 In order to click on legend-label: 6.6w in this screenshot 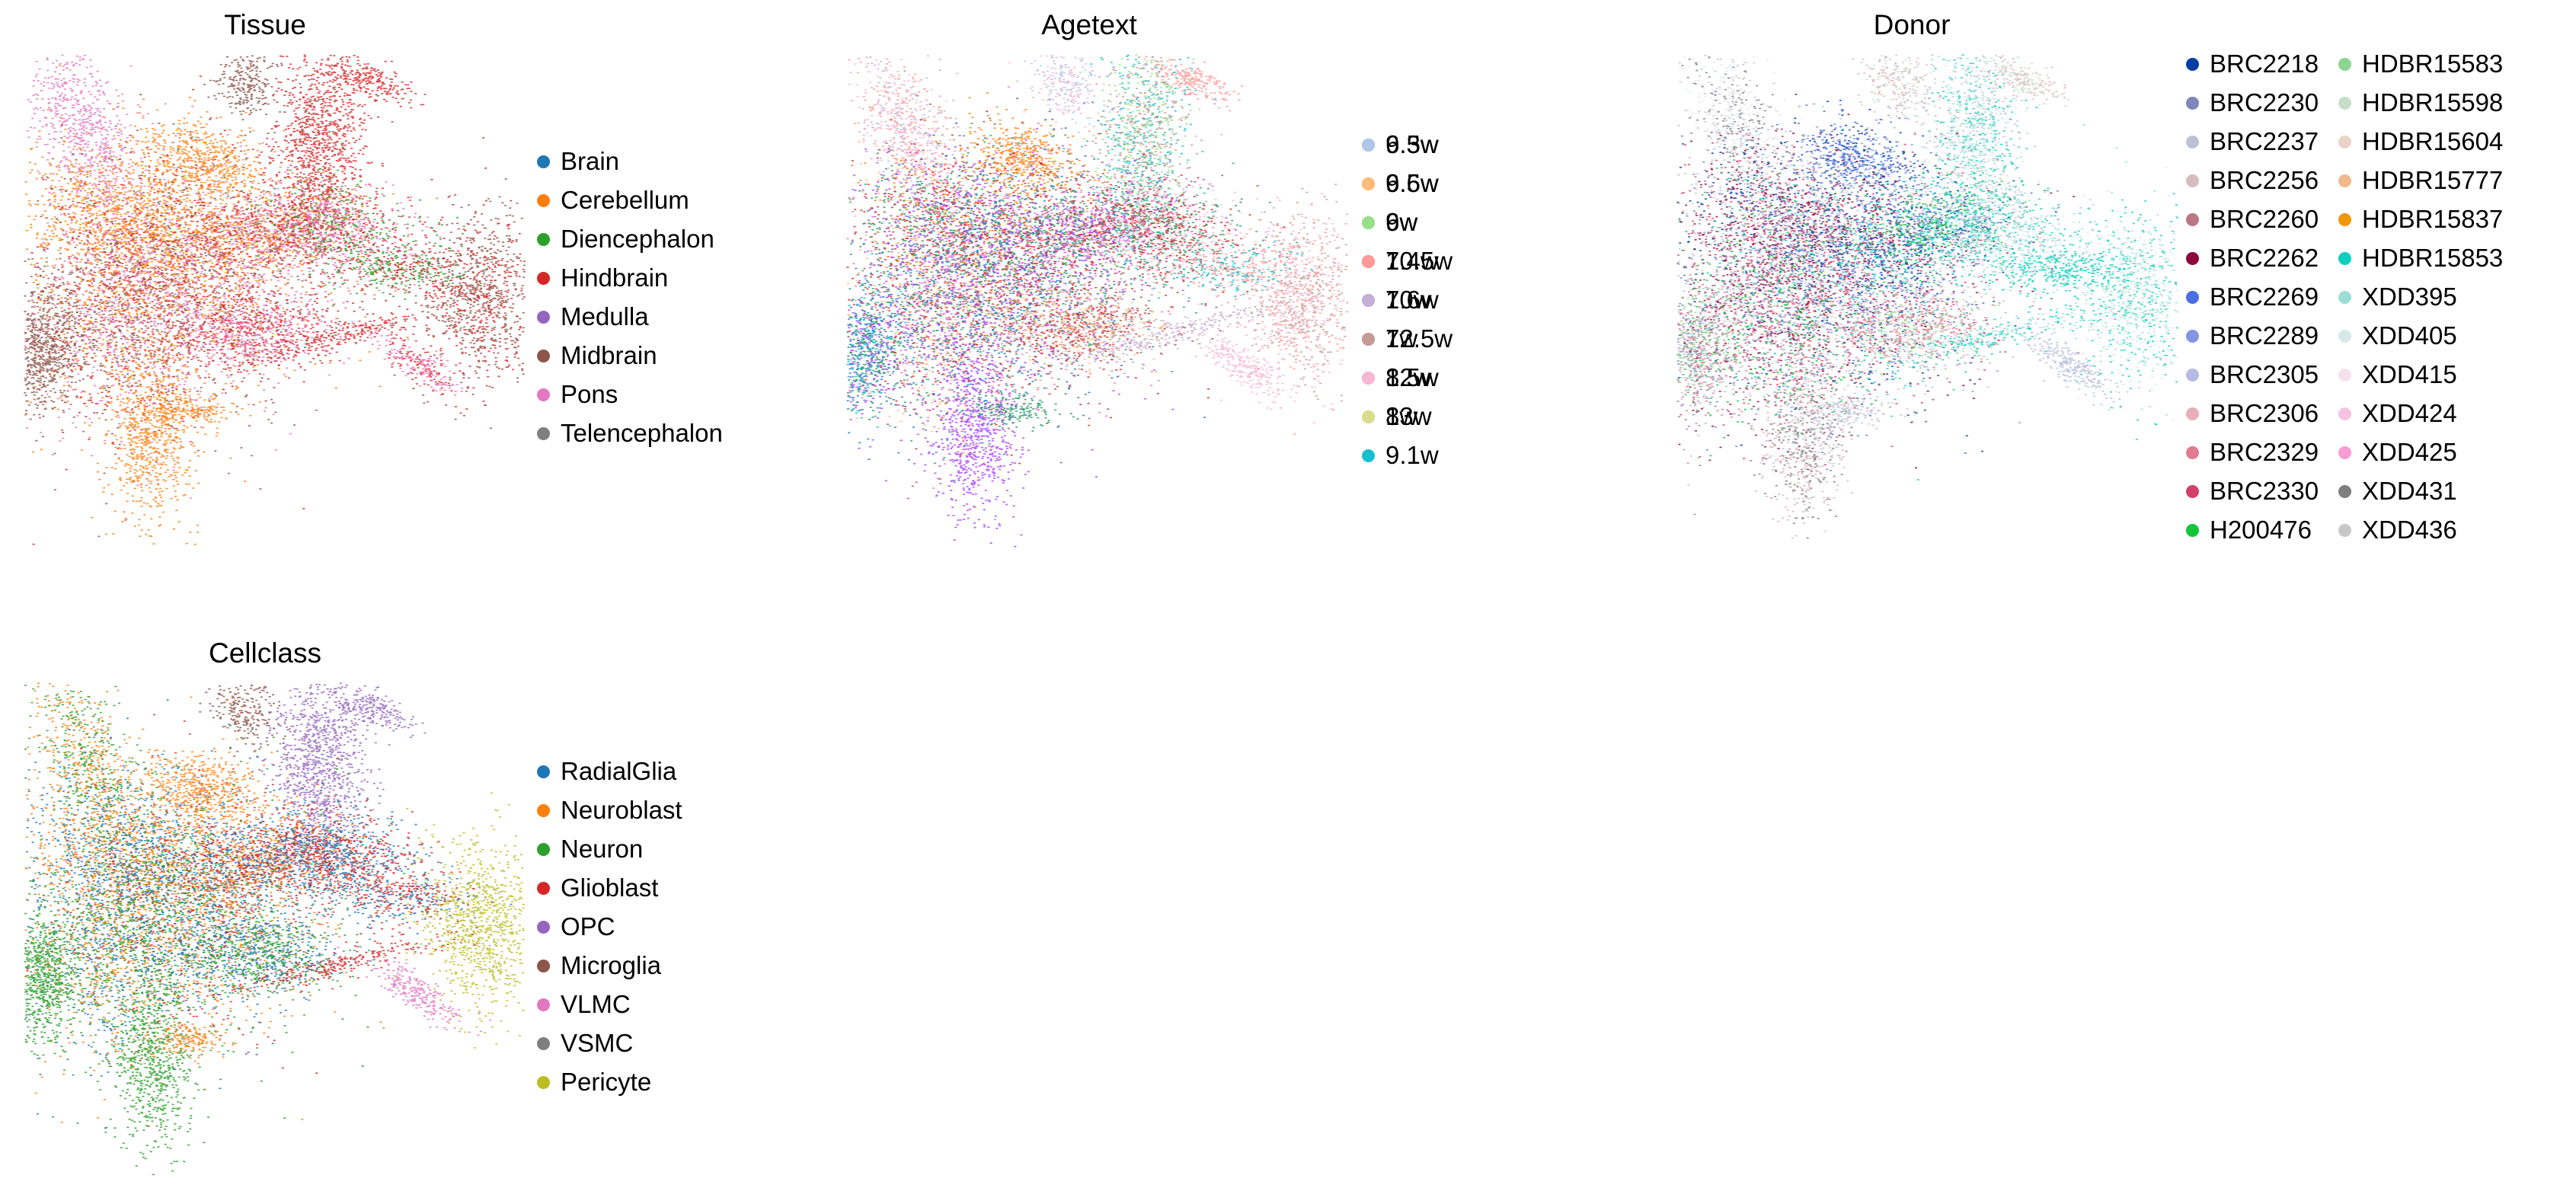, I will do `click(1412, 183)`.